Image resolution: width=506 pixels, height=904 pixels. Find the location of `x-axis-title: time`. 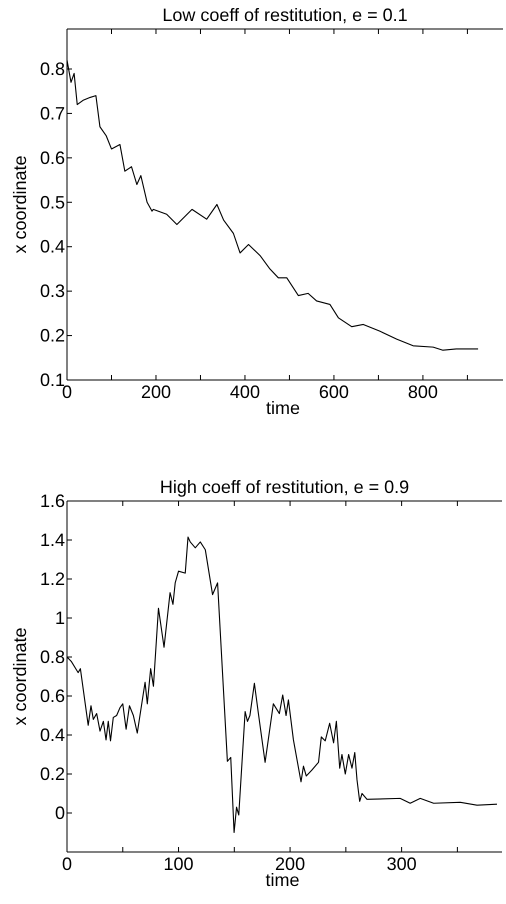

x-axis-title: time is located at coordinates (283, 408).